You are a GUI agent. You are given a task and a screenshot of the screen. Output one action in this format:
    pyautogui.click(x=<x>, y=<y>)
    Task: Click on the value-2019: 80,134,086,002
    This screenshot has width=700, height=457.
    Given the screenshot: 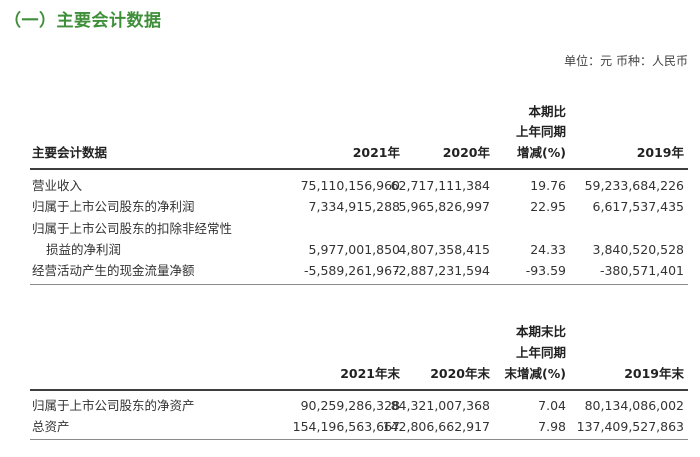 What is the action you would take?
    pyautogui.click(x=634, y=405)
    